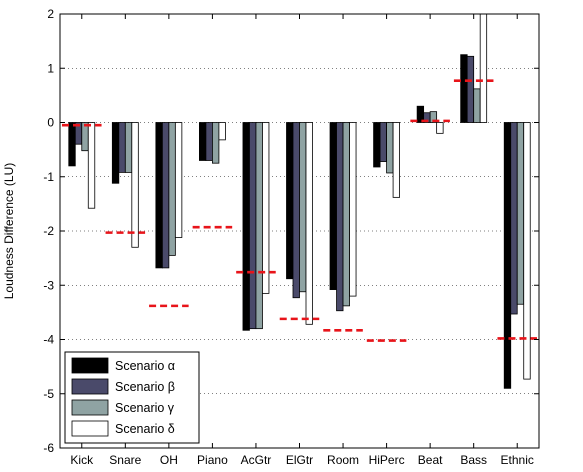 Image resolution: width=583 pixels, height=472 pixels. I want to click on y-tick-label: -5, so click(48, 394).